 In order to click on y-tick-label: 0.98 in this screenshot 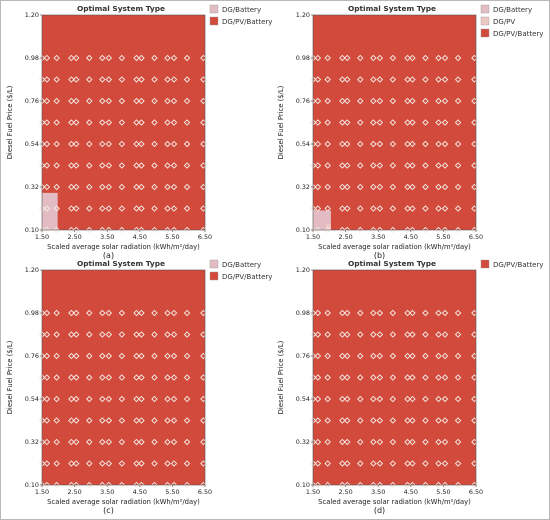, I will do `click(303, 58)`.